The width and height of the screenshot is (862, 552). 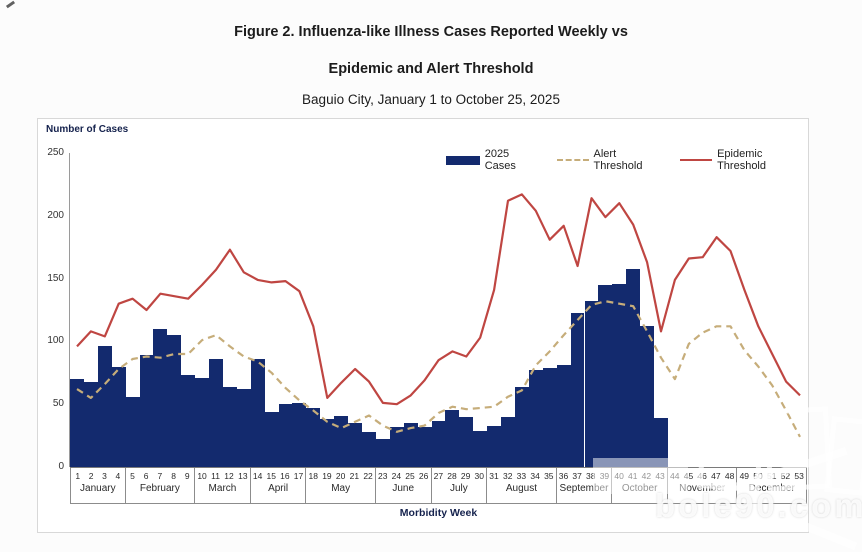 What do you see at coordinates (500, 160) in the screenshot?
I see `legend-label: 2025 Cases` at bounding box center [500, 160].